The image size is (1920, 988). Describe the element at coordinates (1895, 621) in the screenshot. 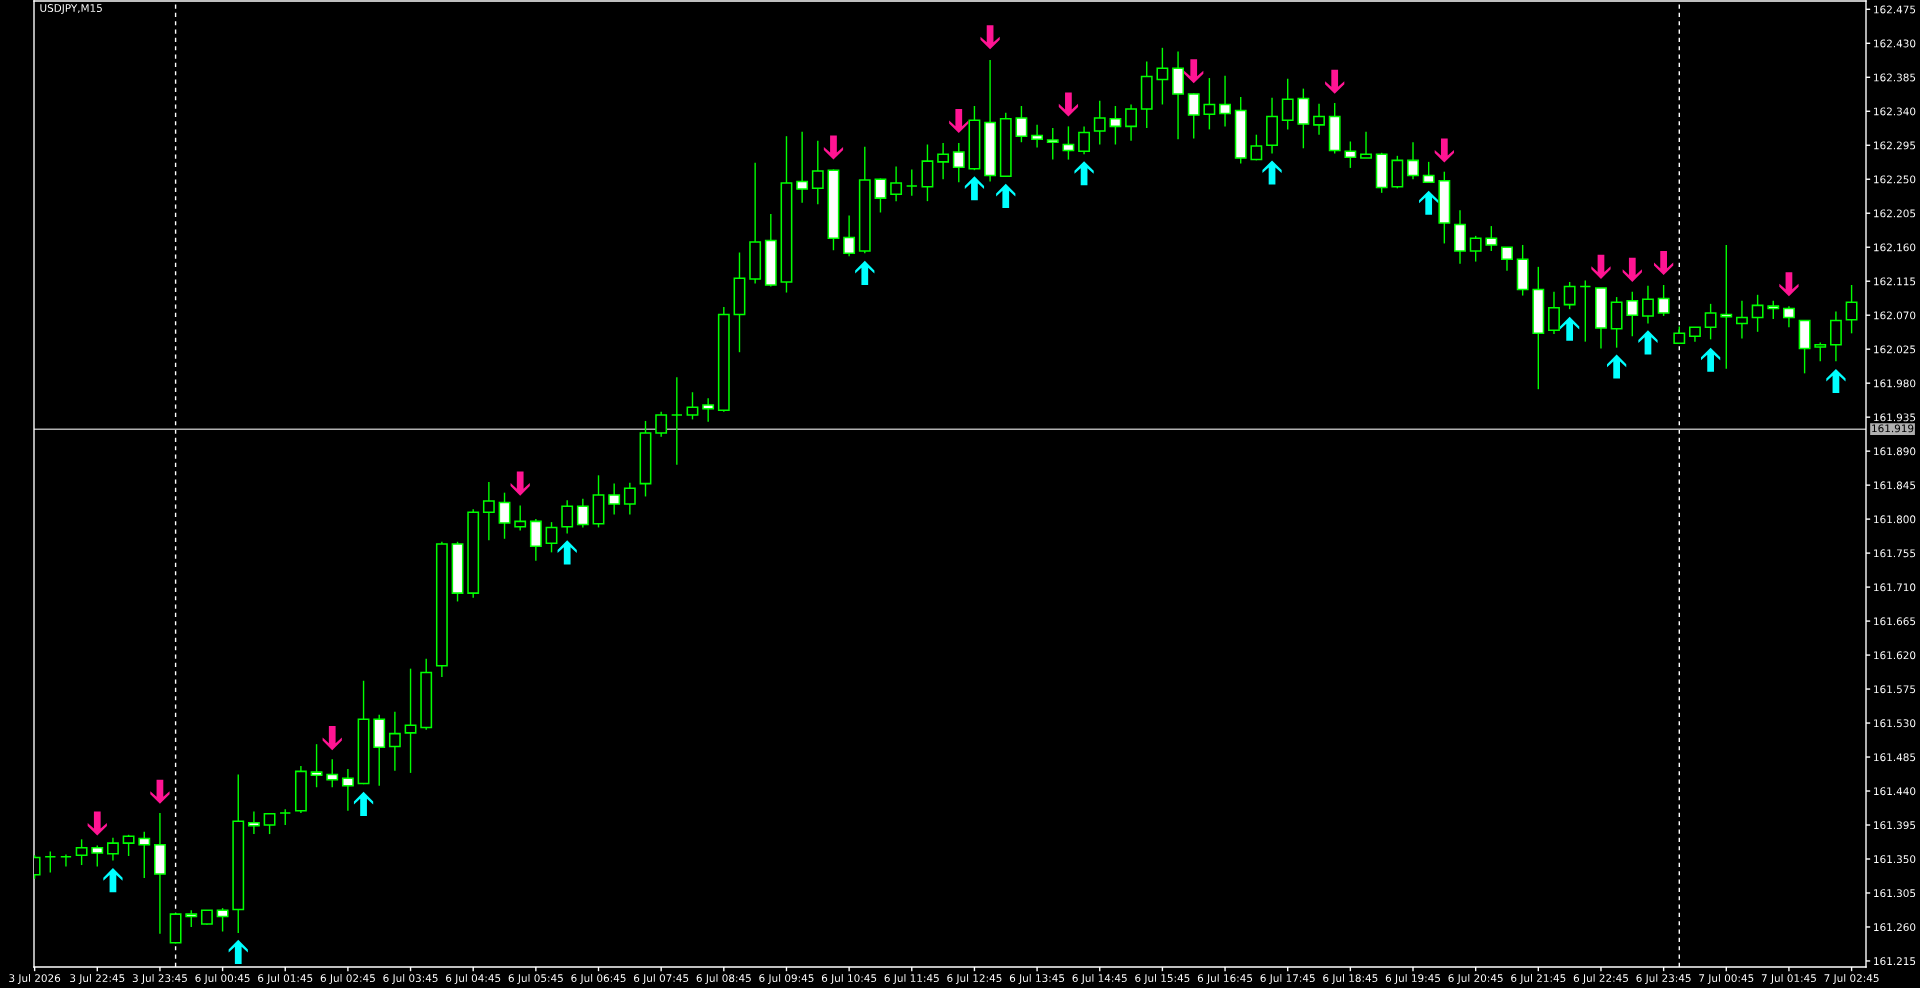

I see `y-tick-label: 161.665` at that location.